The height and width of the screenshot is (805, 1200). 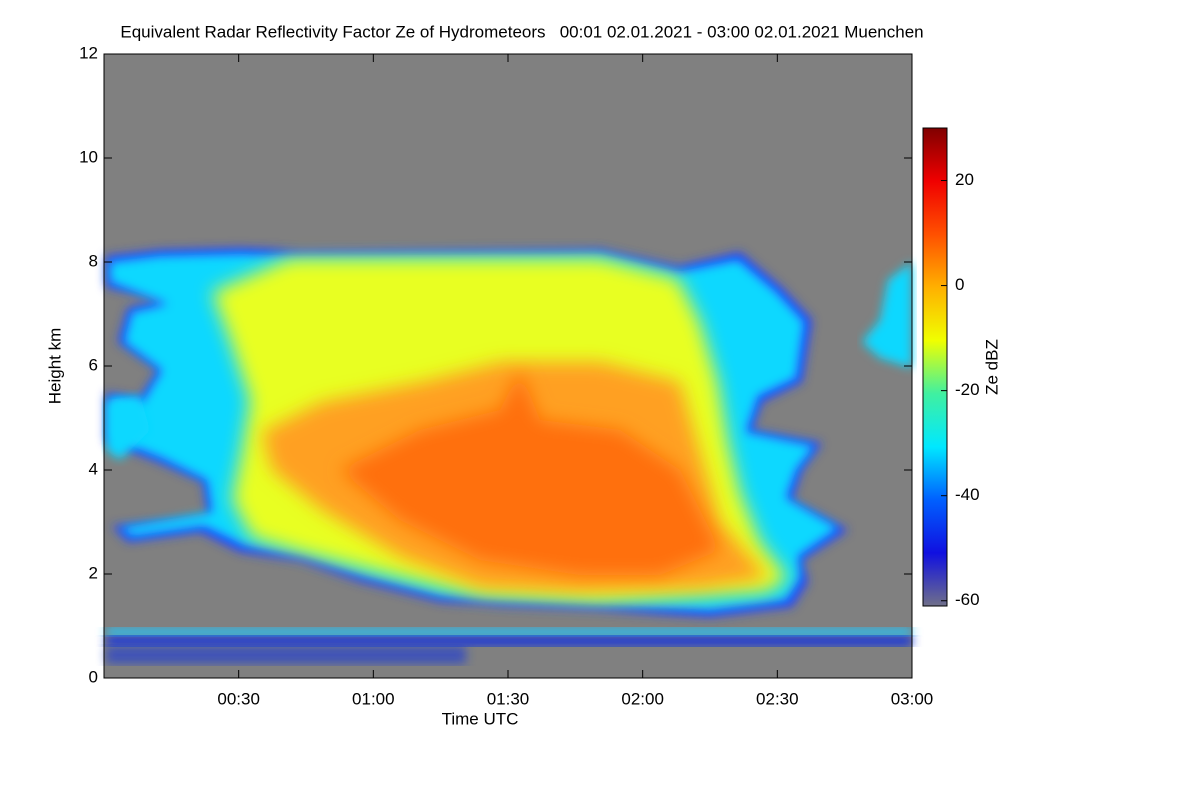 I want to click on y-tick-label: 10, so click(x=88, y=156).